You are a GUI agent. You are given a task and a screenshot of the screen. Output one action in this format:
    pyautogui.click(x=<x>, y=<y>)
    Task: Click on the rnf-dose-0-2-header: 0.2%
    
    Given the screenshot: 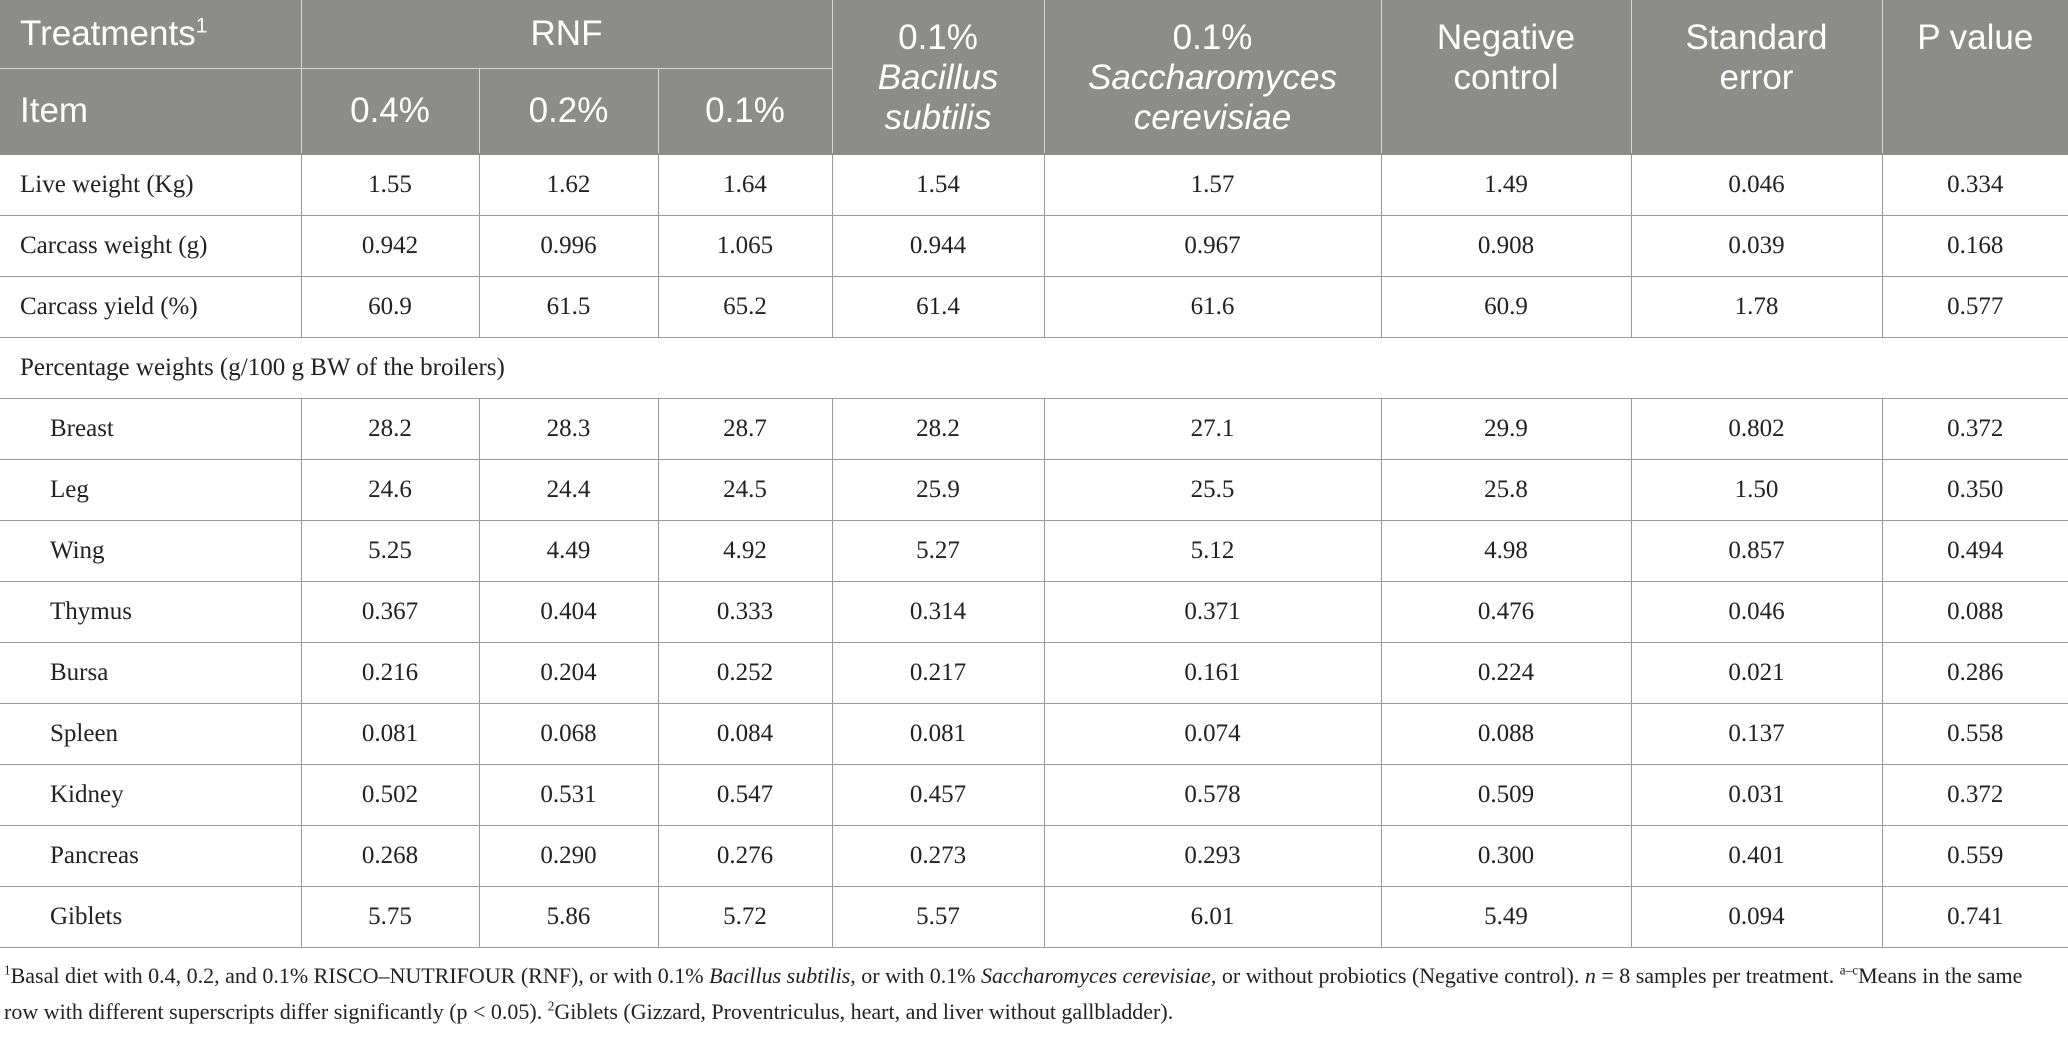 What is the action you would take?
    pyautogui.click(x=569, y=111)
    